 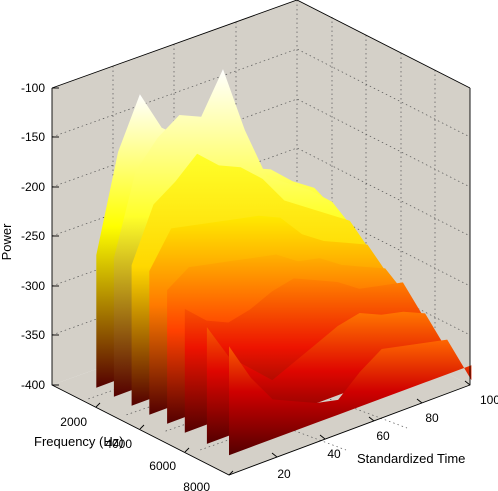 I want to click on y-tick-label: 20, so click(x=284, y=474).